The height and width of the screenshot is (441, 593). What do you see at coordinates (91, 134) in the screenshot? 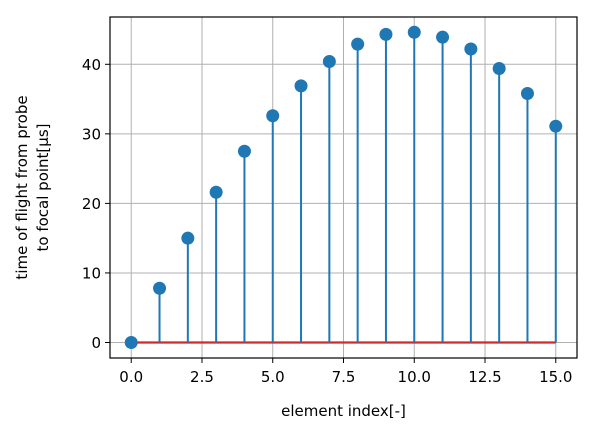
I see `y-tick-label: 30` at bounding box center [91, 134].